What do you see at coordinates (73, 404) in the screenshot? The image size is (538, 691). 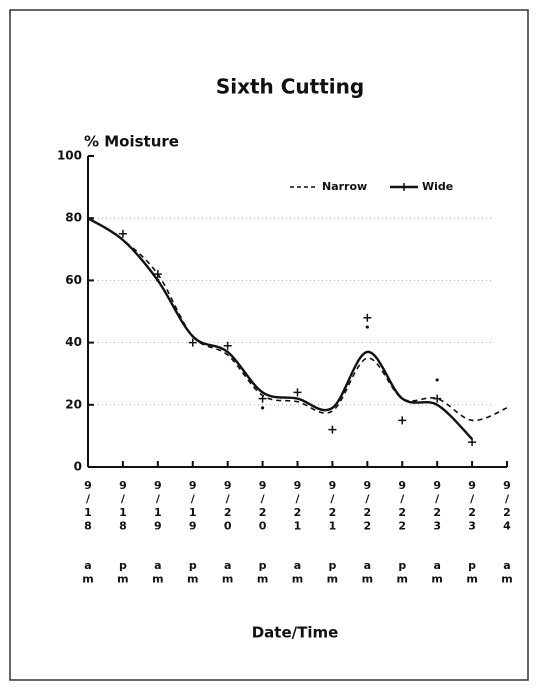 I see `y-tick-label: 20` at bounding box center [73, 404].